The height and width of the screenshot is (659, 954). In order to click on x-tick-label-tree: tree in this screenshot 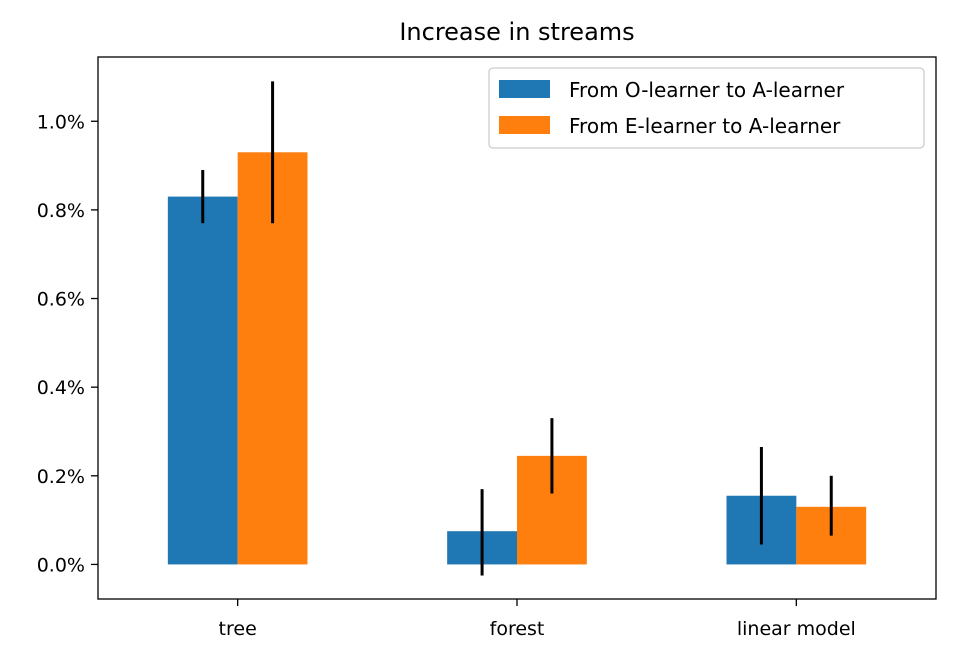, I will do `click(238, 629)`.